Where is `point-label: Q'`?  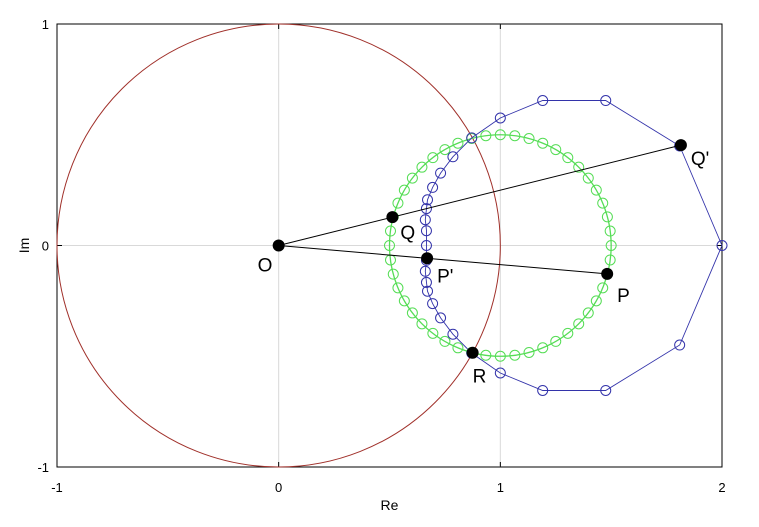 point-label: Q' is located at coordinates (700, 159).